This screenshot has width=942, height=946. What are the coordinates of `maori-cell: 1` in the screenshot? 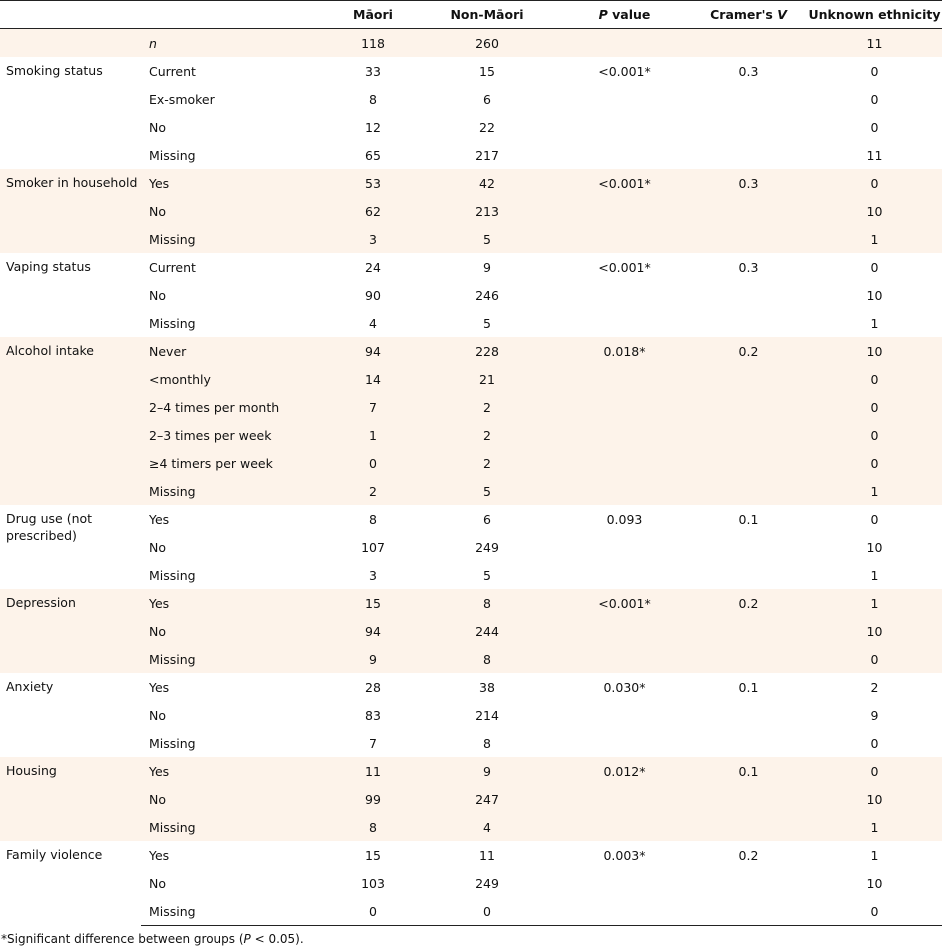 It's located at (373, 435).